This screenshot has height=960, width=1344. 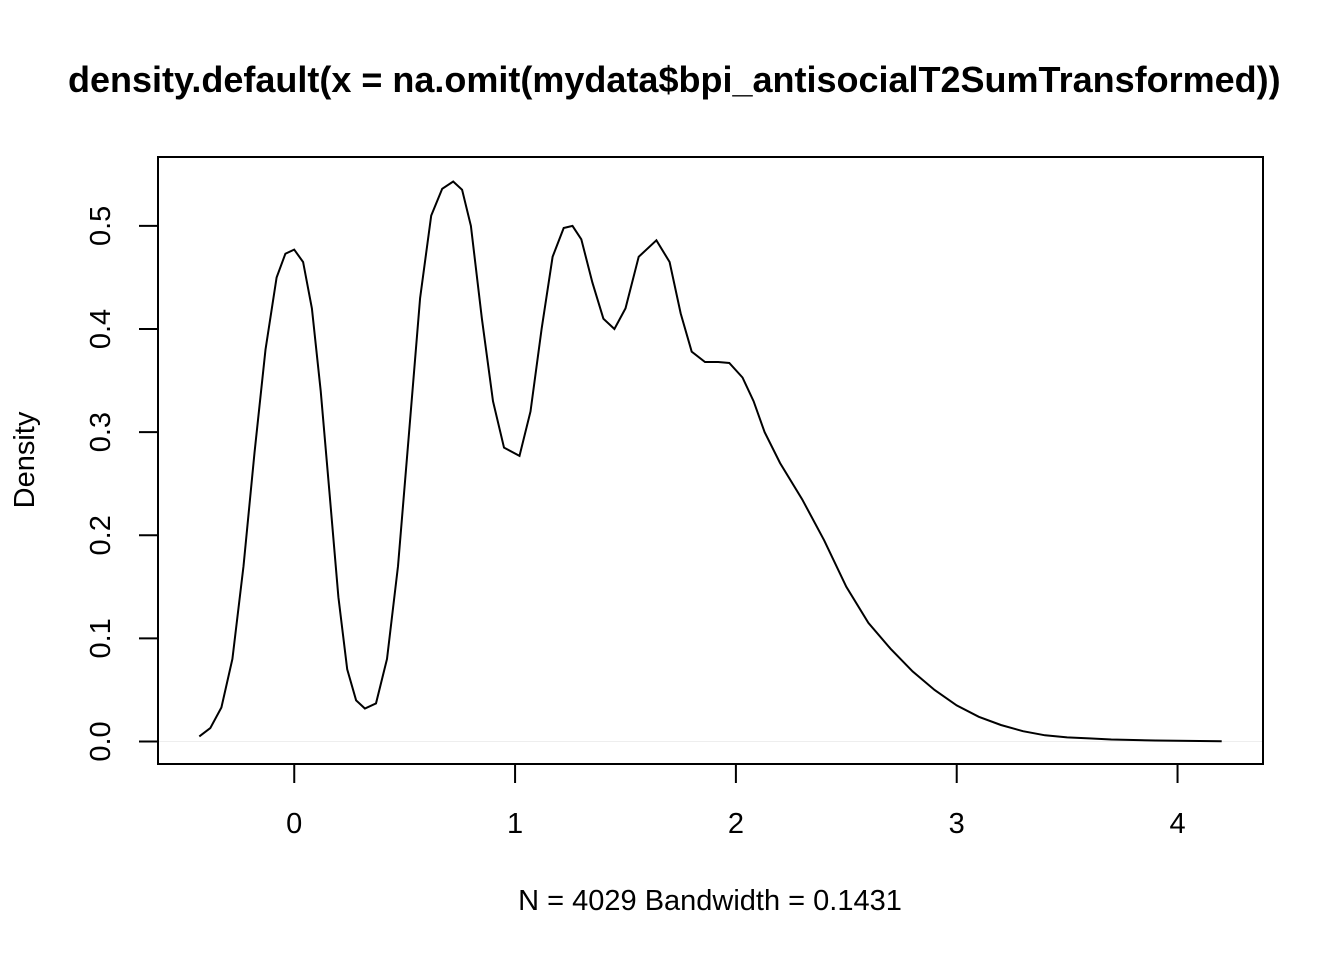 What do you see at coordinates (294, 824) in the screenshot?
I see `x-tick-label: 0` at bounding box center [294, 824].